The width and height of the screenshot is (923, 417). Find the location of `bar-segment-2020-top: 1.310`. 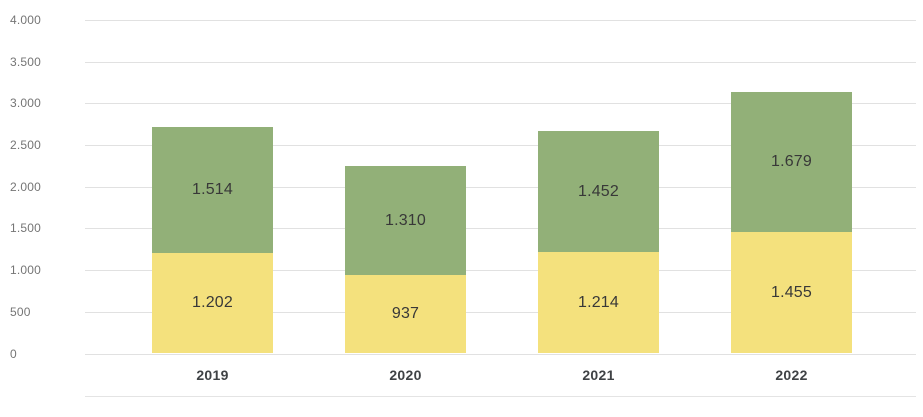

bar-segment-2020-top: 1.310 is located at coordinates (405, 221).